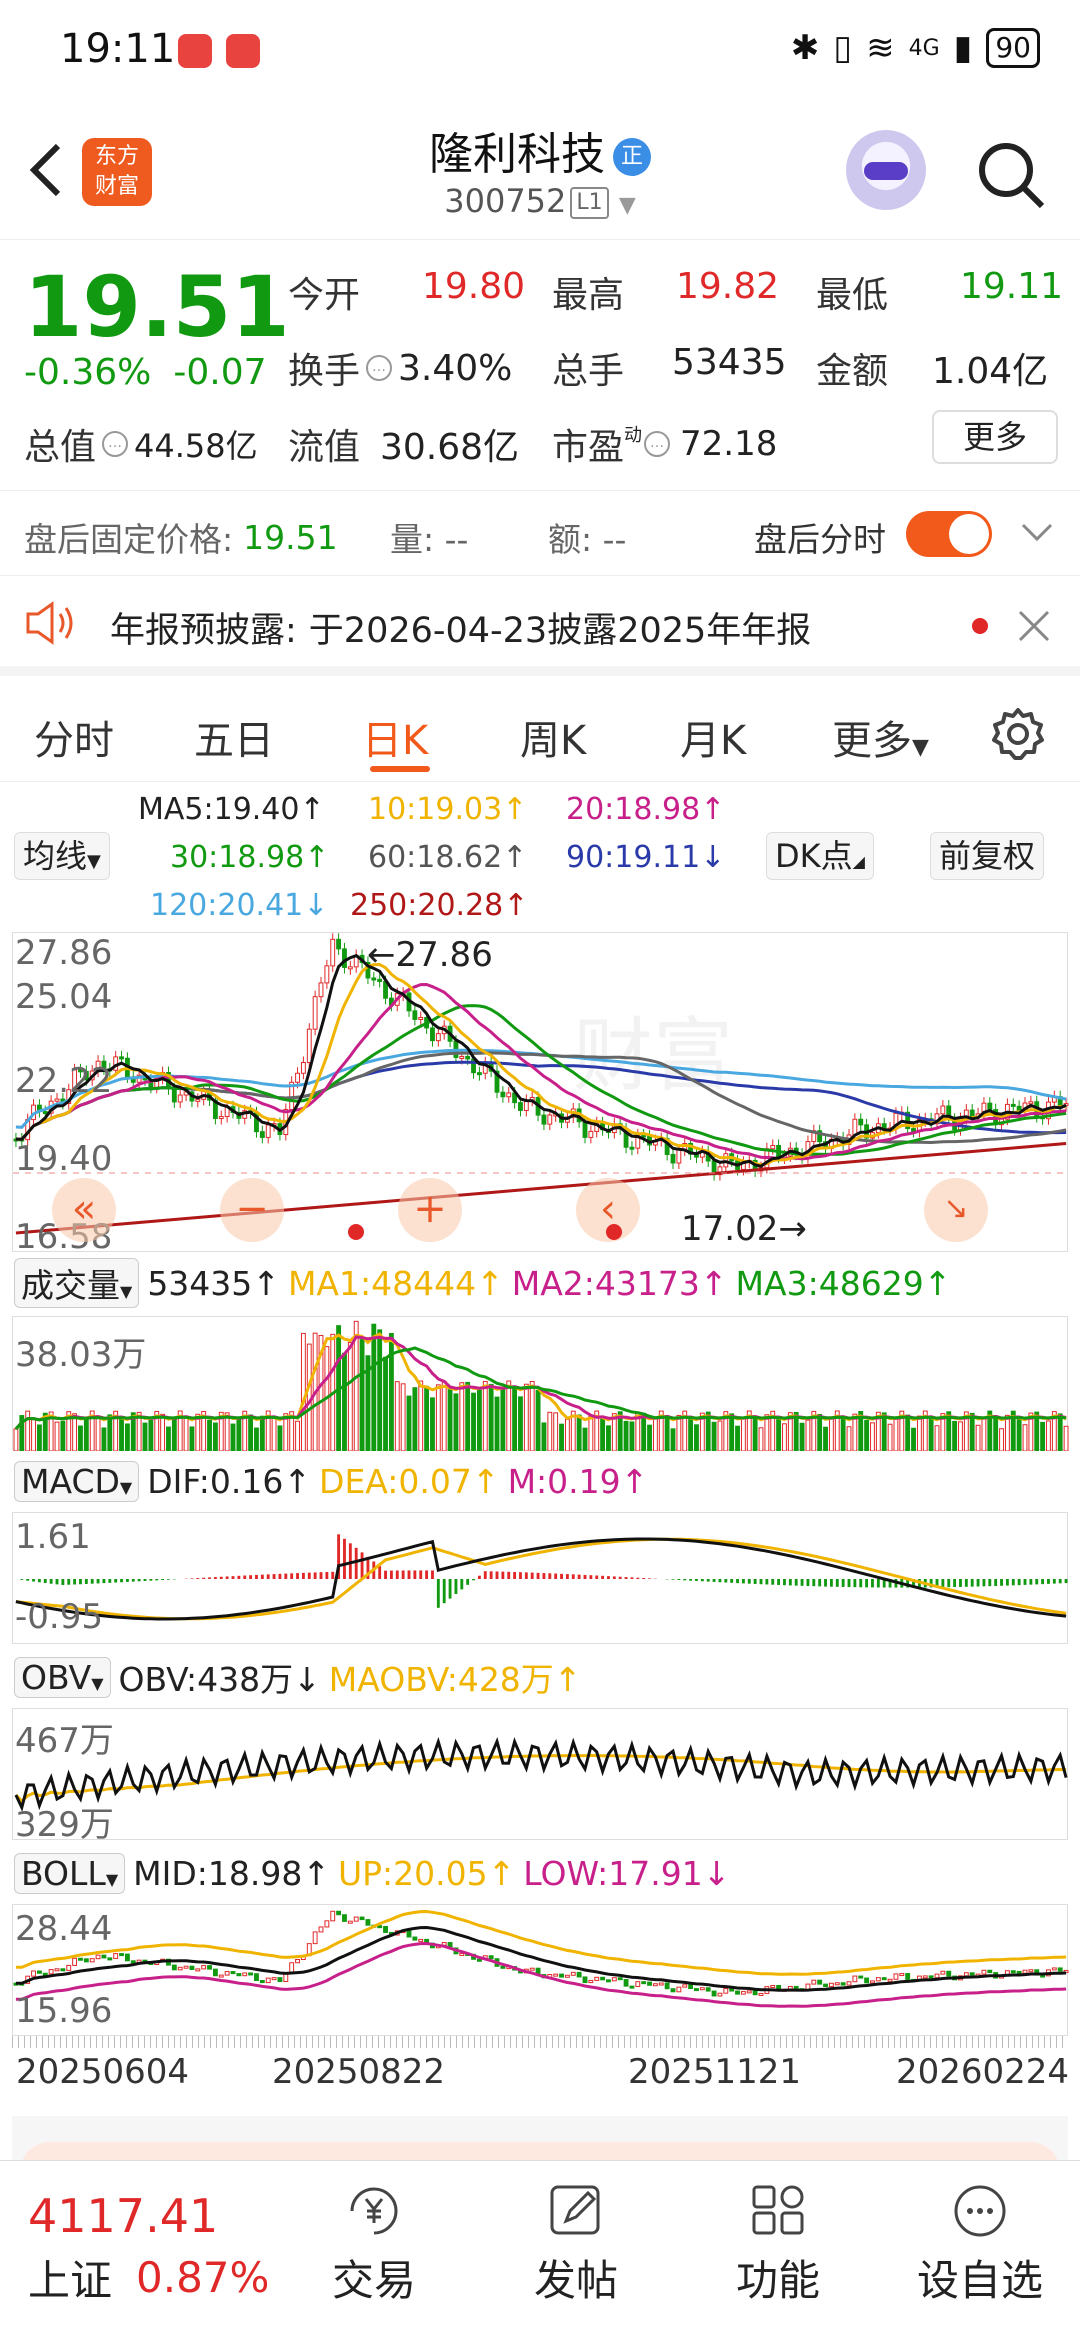 The image size is (1080, 2340). Describe the element at coordinates (239, 905) in the screenshot. I see `ma120-label: 120:20.41↓` at that location.